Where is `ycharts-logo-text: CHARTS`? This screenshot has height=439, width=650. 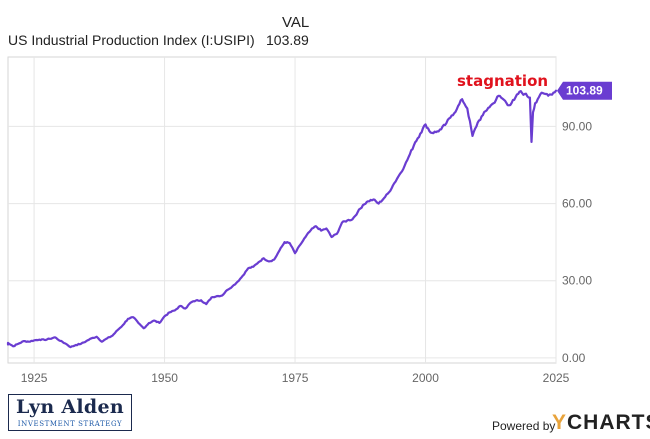 ycharts-logo-text: CHARTS is located at coordinates (608, 422).